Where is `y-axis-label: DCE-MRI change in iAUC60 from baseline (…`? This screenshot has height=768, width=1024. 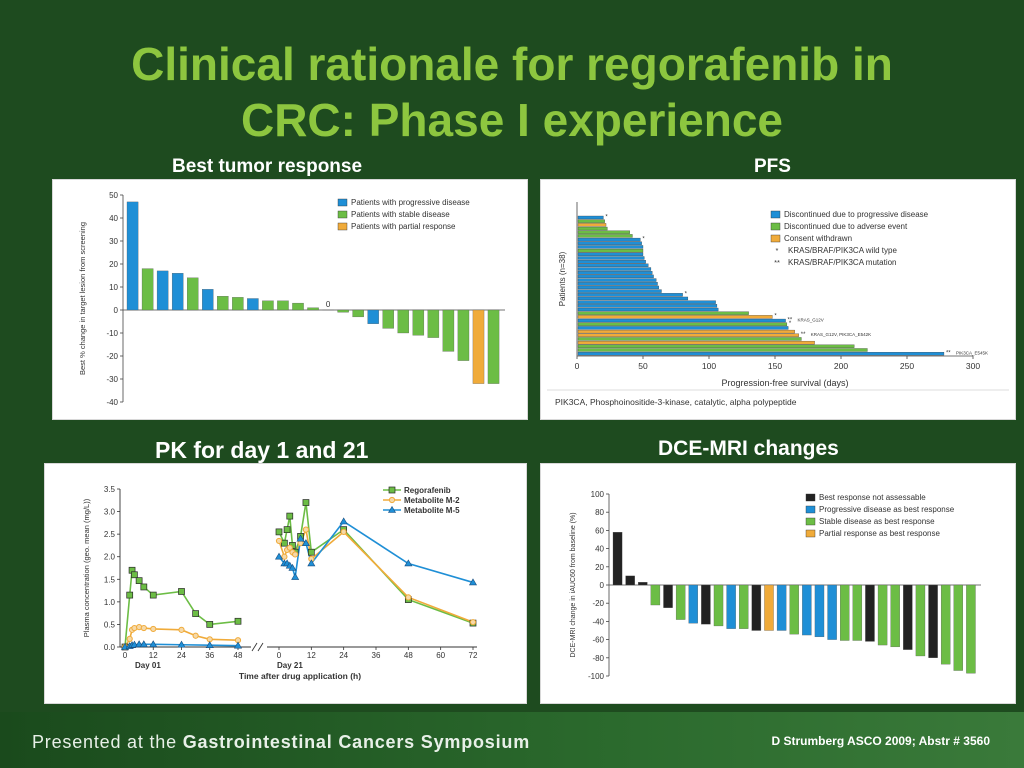 y-axis-label: DCE-MRI change in iAUC60 from baseline (… is located at coordinates (573, 584).